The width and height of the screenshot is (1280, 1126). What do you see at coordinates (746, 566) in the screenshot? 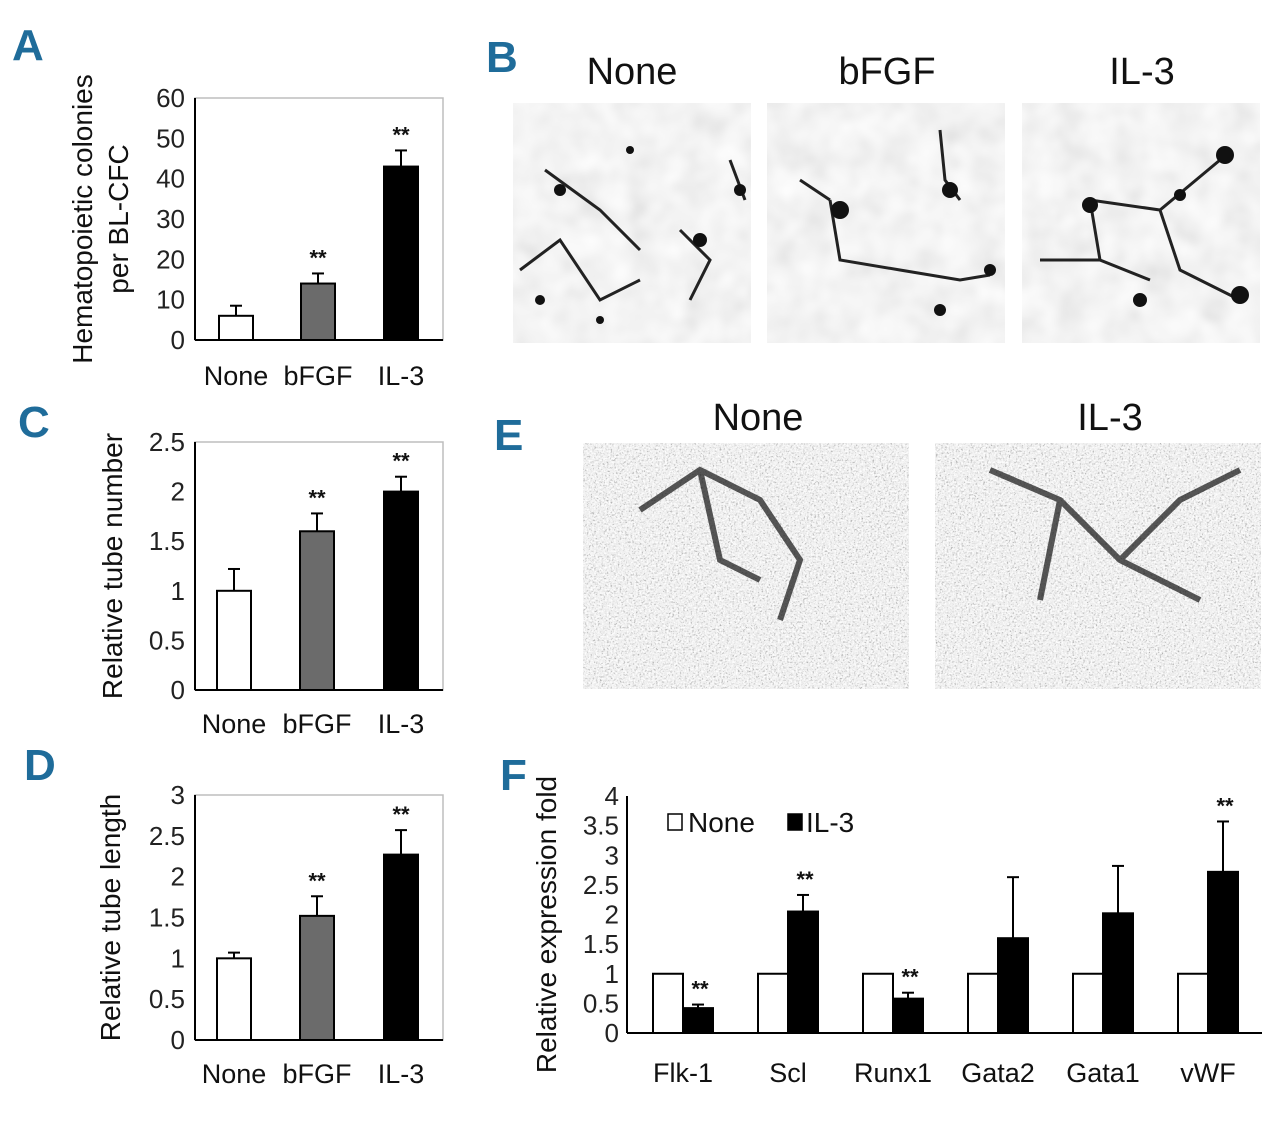
I see `micrograph-e-none` at bounding box center [746, 566].